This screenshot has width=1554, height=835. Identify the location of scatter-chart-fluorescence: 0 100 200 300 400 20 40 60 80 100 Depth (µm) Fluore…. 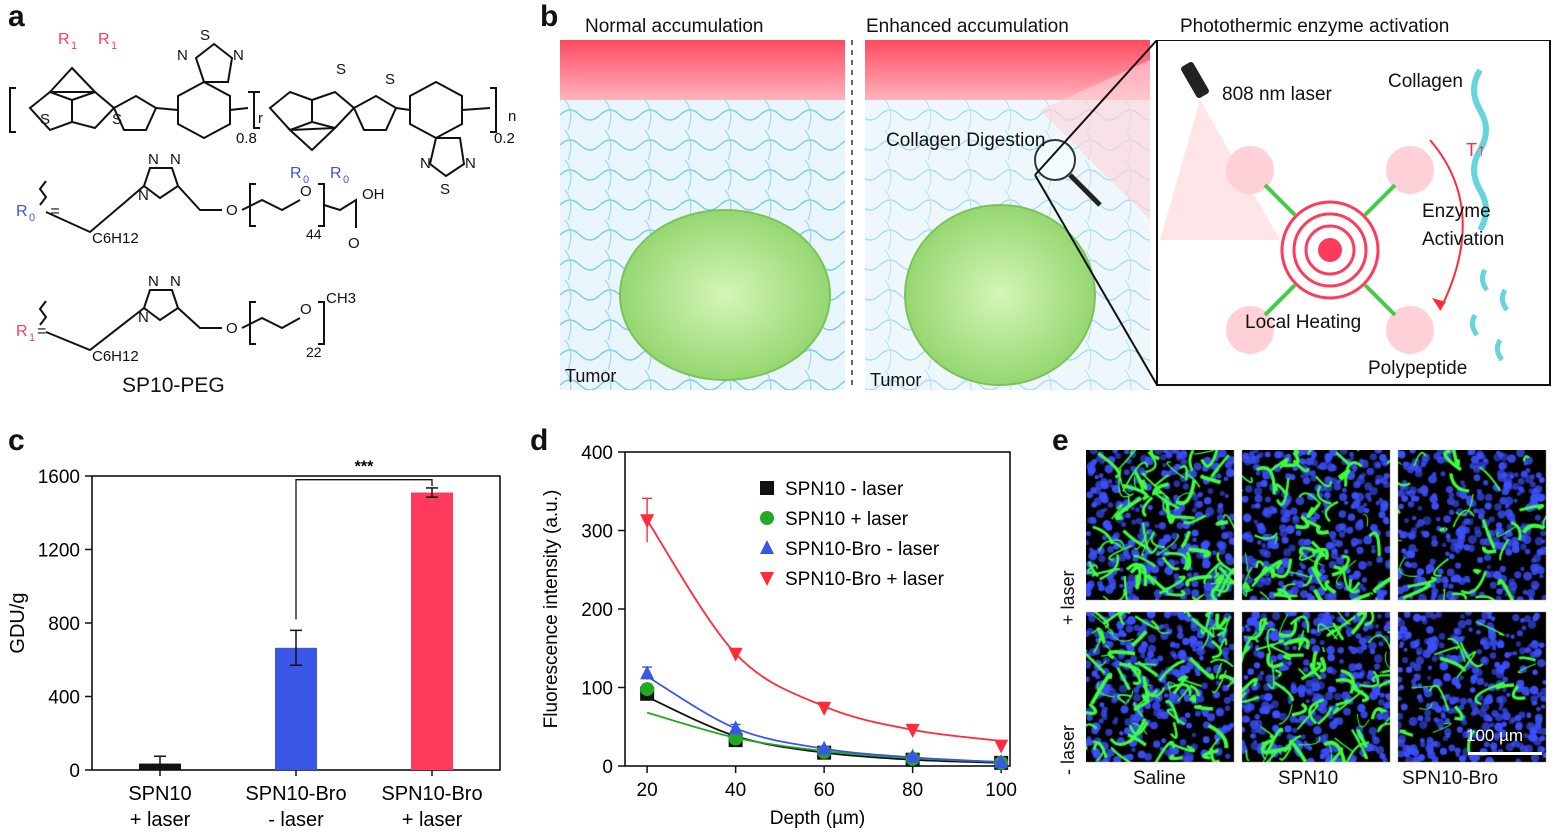
(779, 636).